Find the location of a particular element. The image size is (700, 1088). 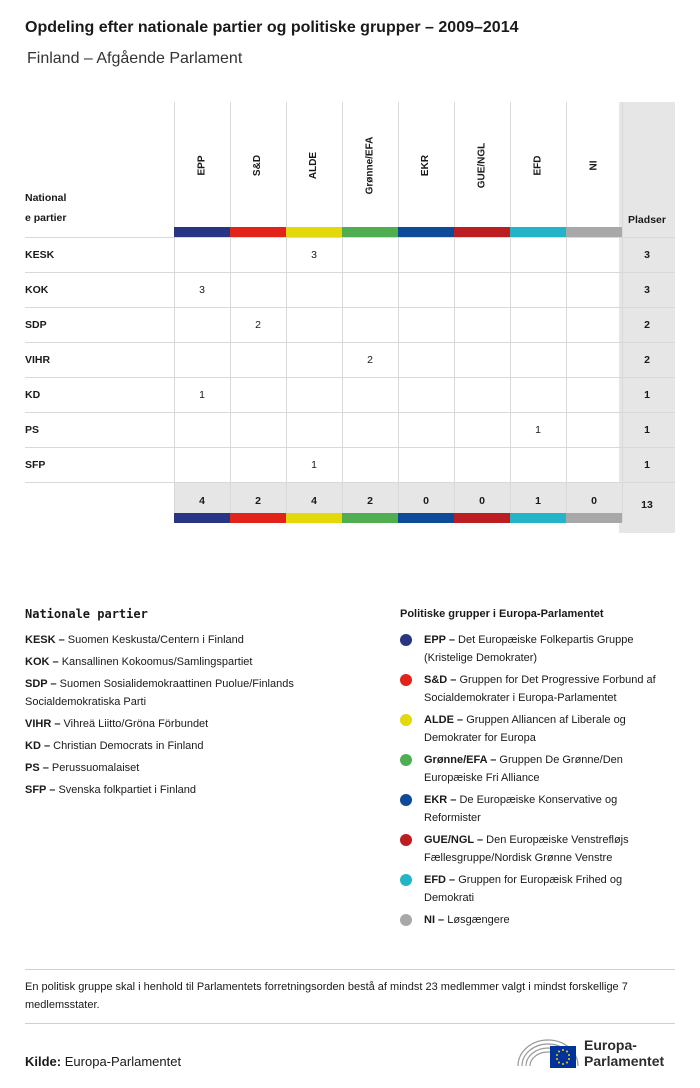

national-party-item: PS – Perussuomalaiset is located at coordinates (190, 768).